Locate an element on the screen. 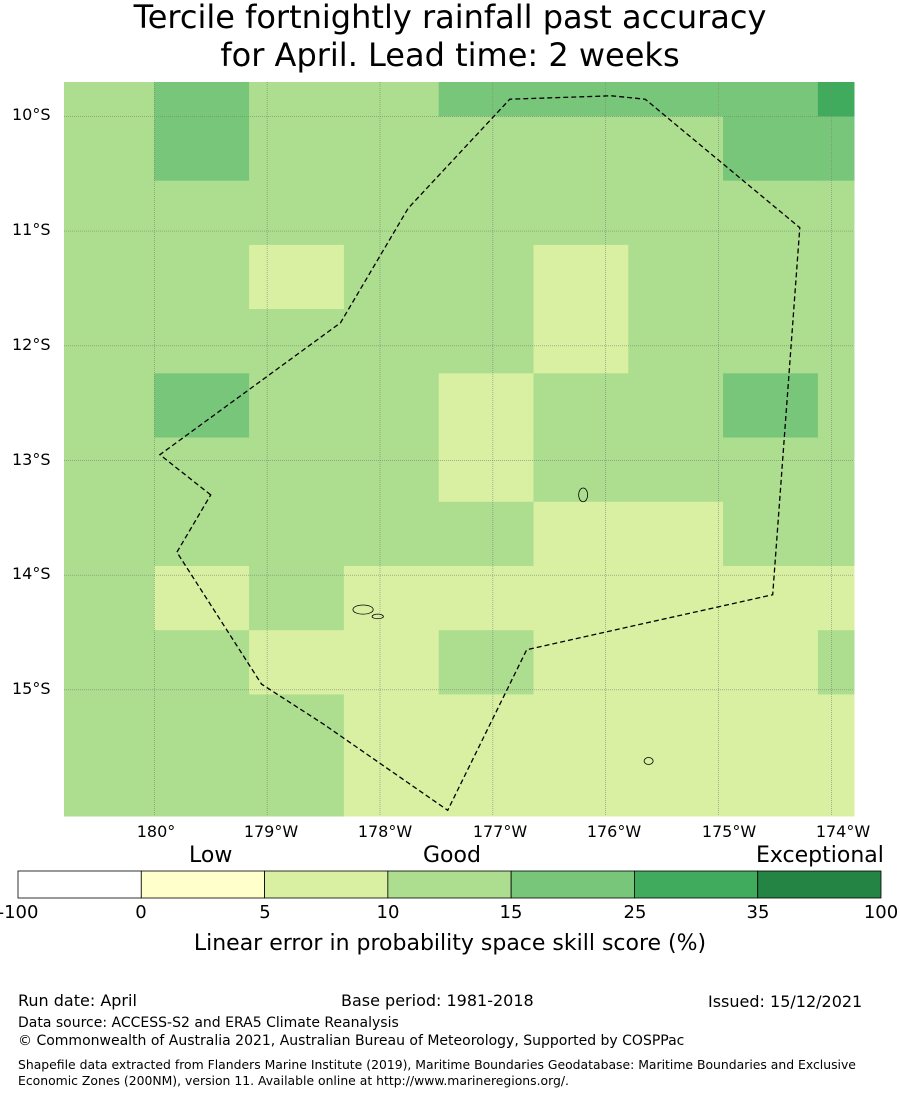 This screenshot has width=900, height=1095. lat-label-12s: 12°S is located at coordinates (31, 344).